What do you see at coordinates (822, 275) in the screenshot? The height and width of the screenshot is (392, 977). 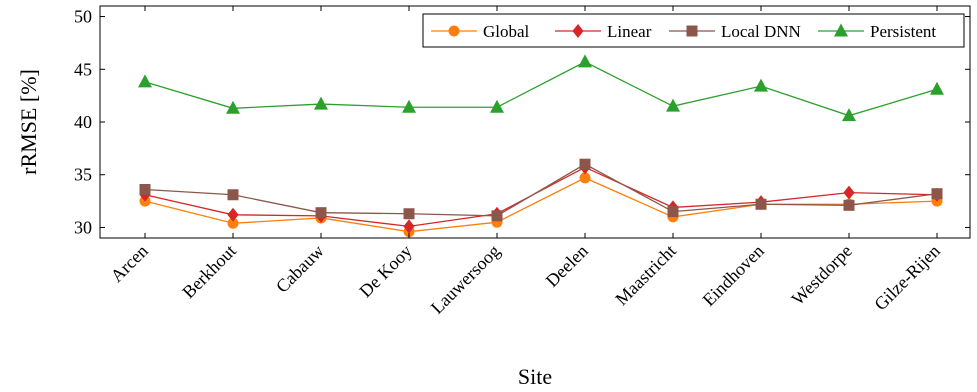 I see `x-tick-label: Westdorpe` at bounding box center [822, 275].